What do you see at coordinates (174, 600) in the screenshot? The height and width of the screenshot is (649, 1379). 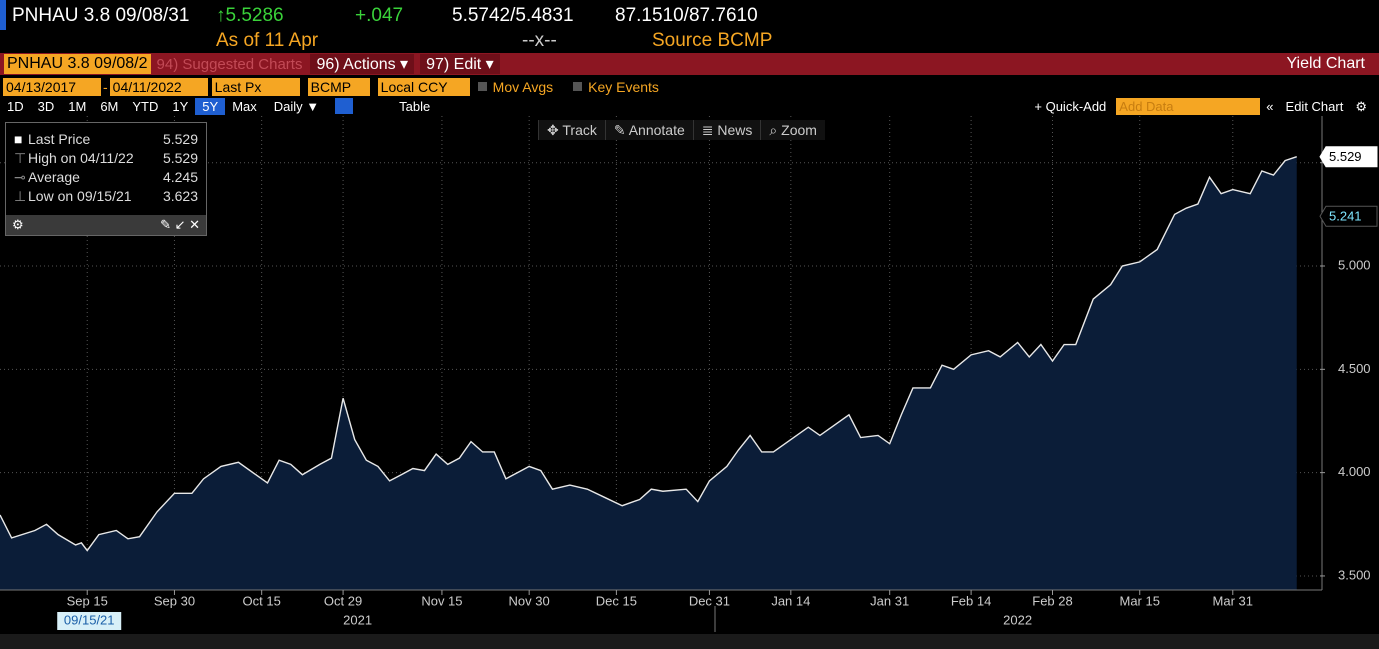 I see `x-tick-label: Sep 30` at bounding box center [174, 600].